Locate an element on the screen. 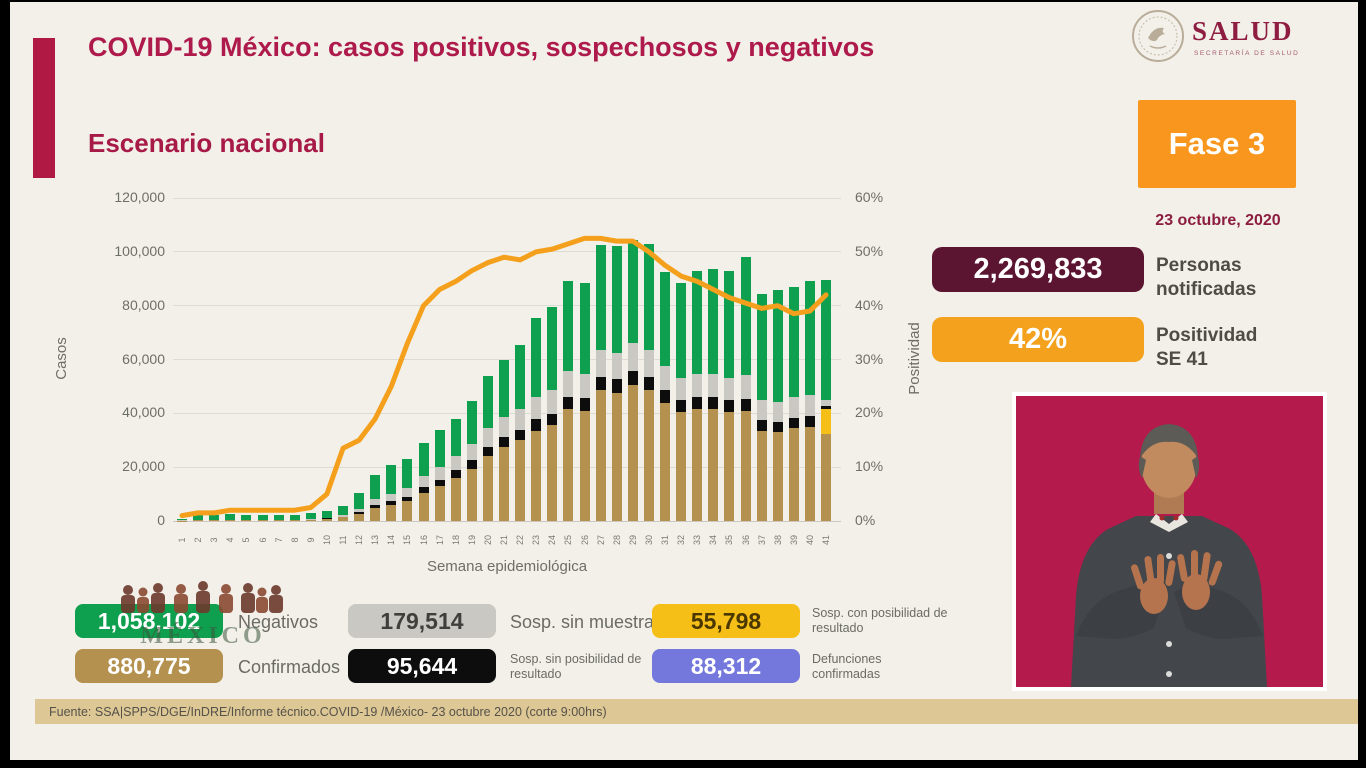  y-tick-label-left: 20,000 is located at coordinates (143, 466).